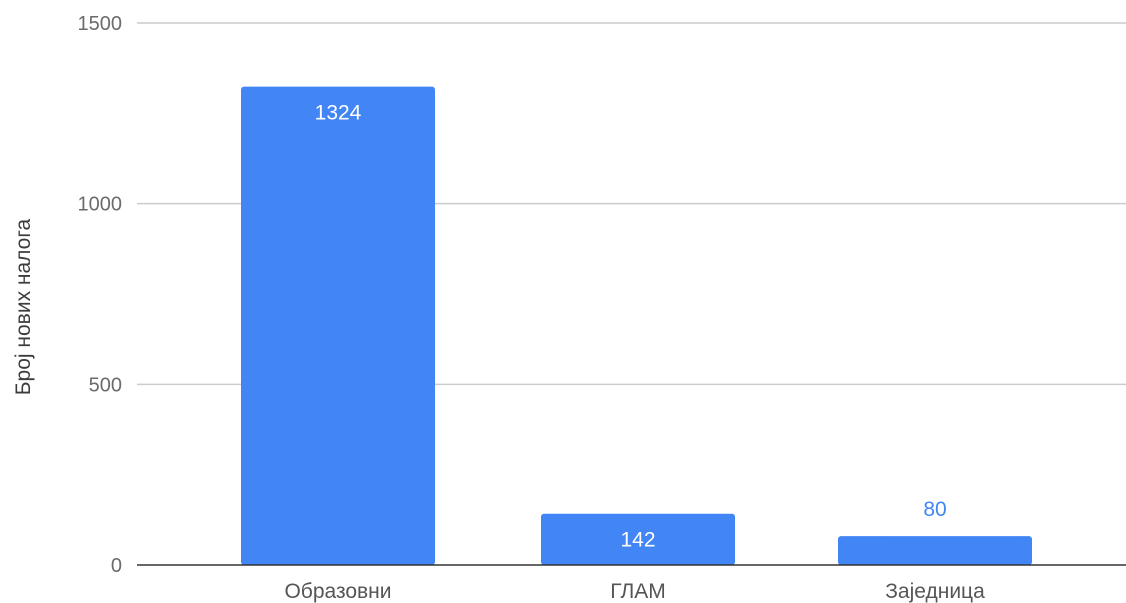 The image size is (1126, 603). Describe the element at coordinates (935, 591) in the screenshot. I see `x-tick-label: Заједница` at that location.